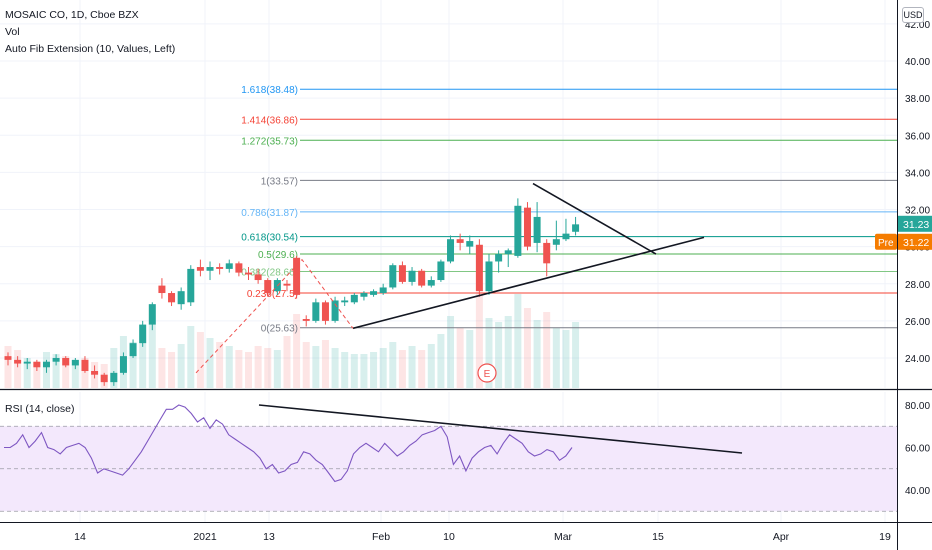 The width and height of the screenshot is (932, 550). Describe the element at coordinates (917, 285) in the screenshot. I see `price-tick-label: 28.00` at that location.